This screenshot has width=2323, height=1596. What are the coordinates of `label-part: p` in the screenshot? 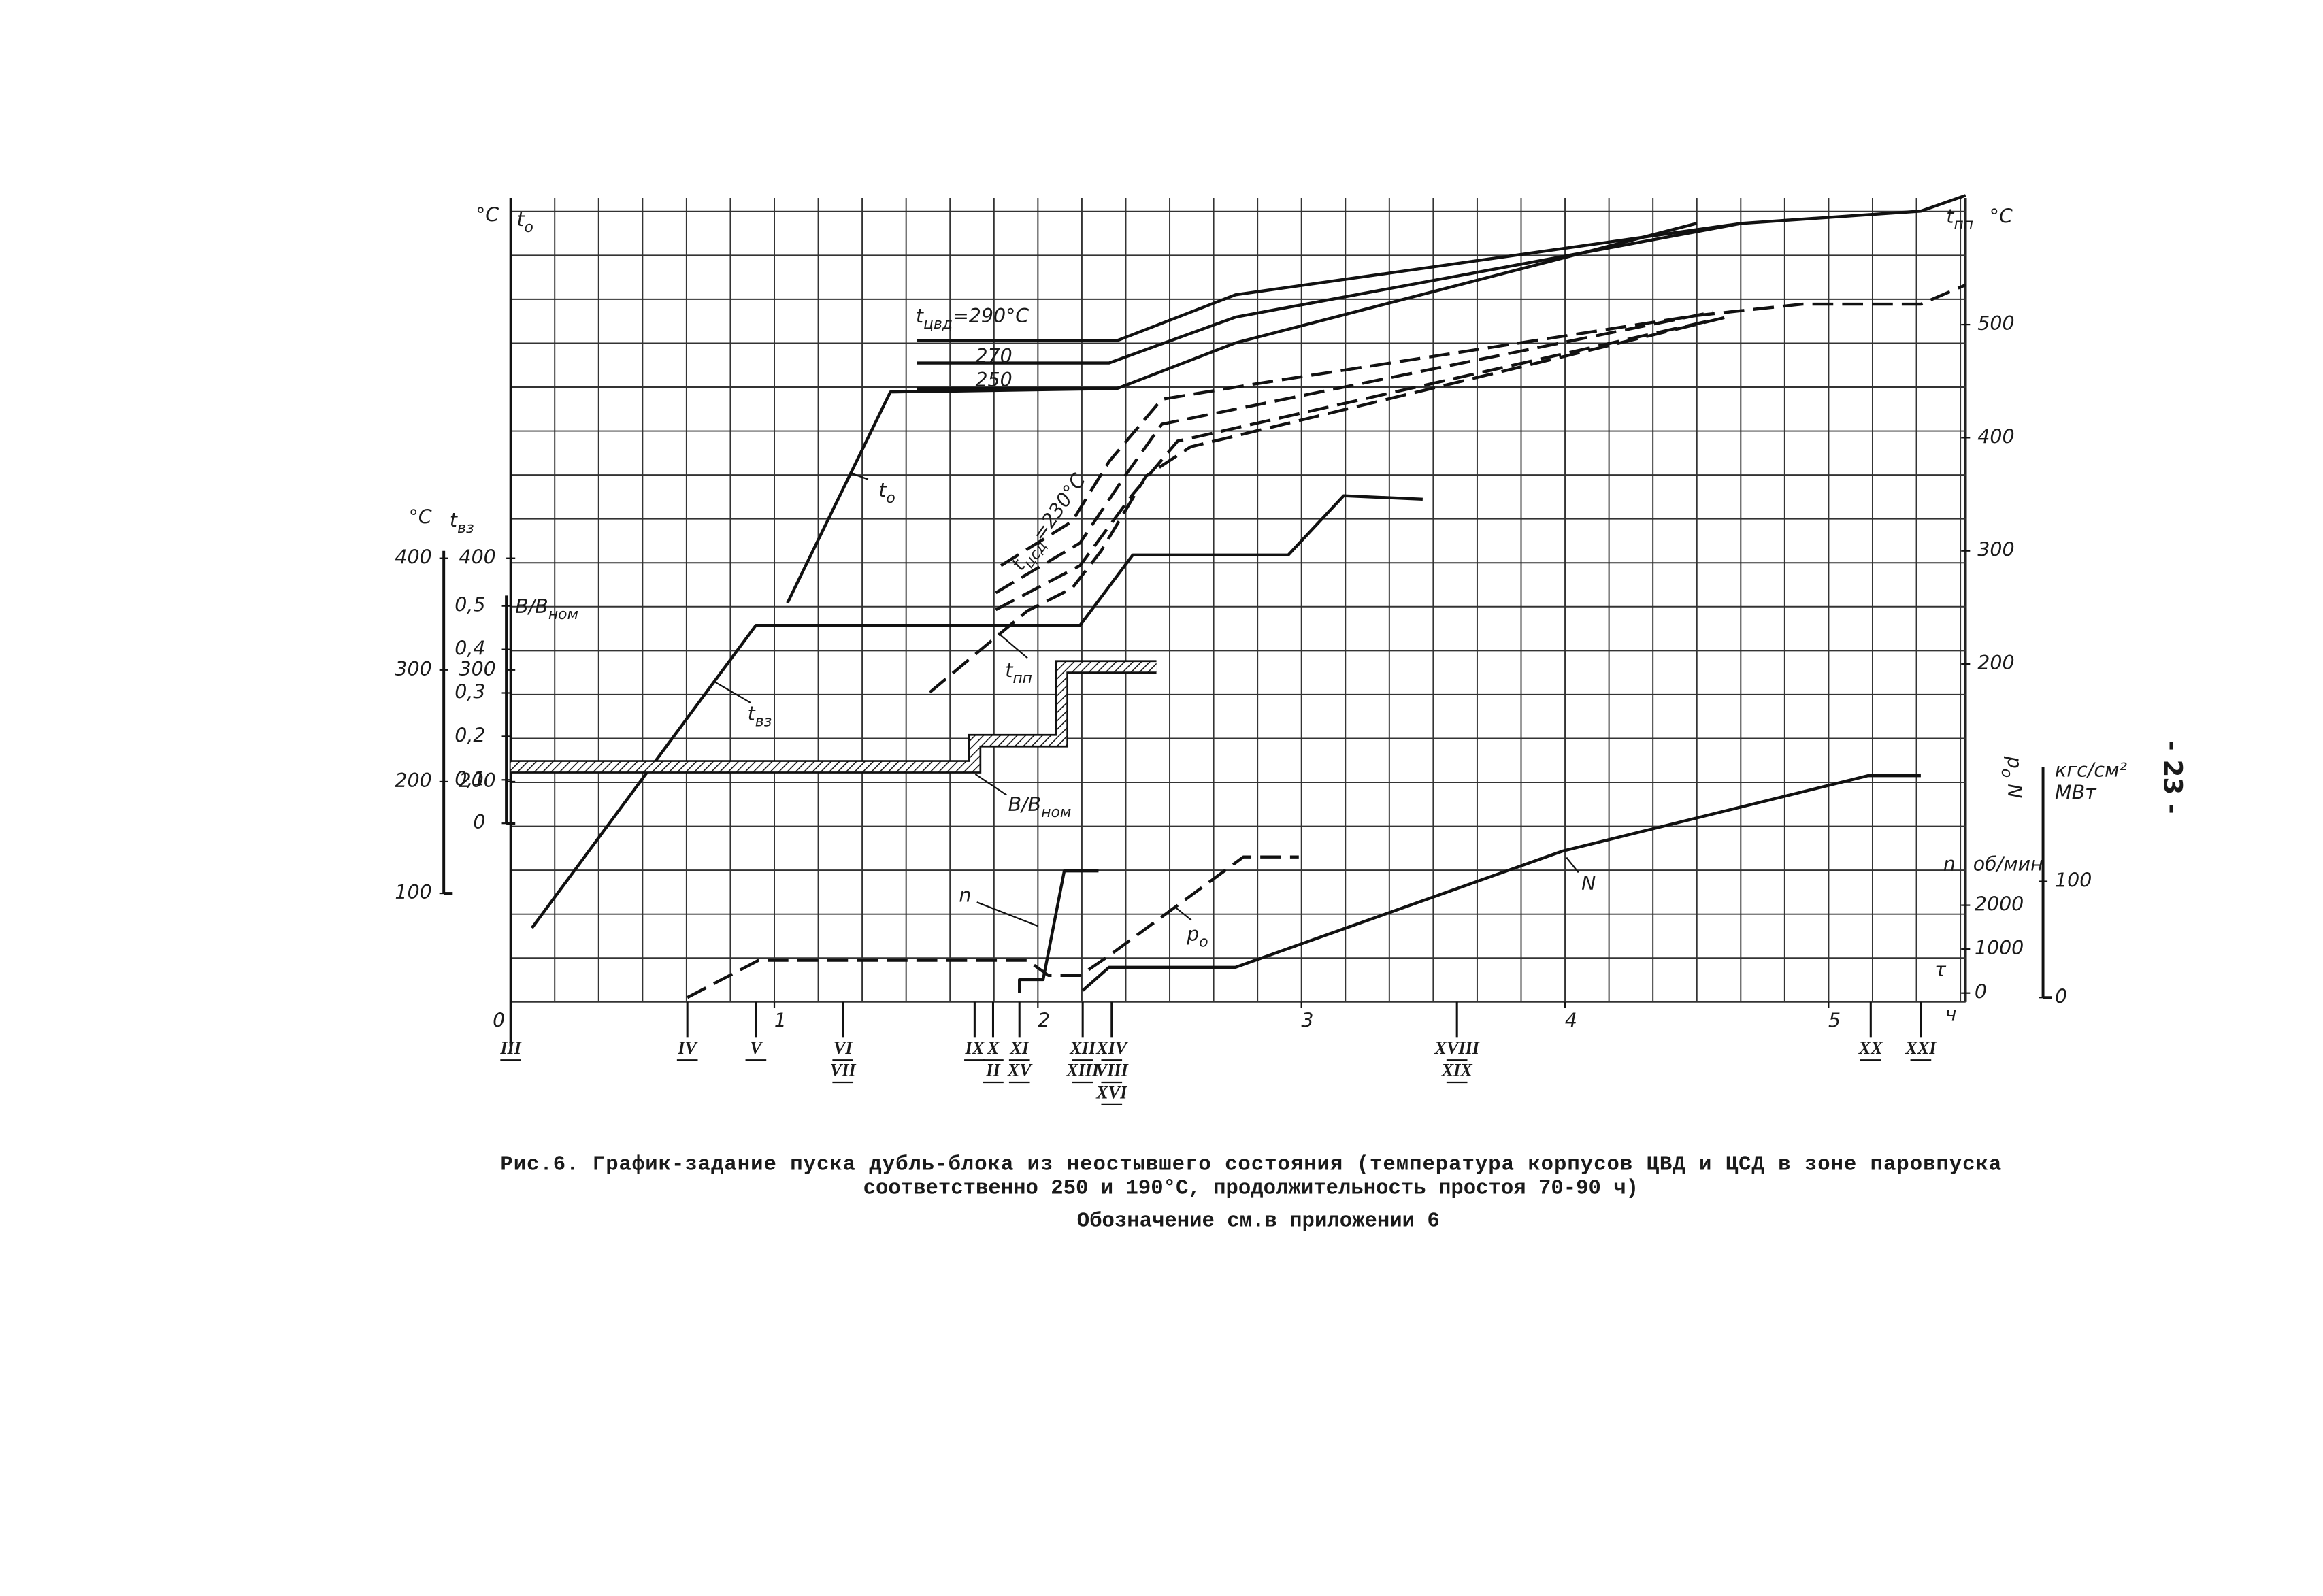 It's located at (1193, 933).